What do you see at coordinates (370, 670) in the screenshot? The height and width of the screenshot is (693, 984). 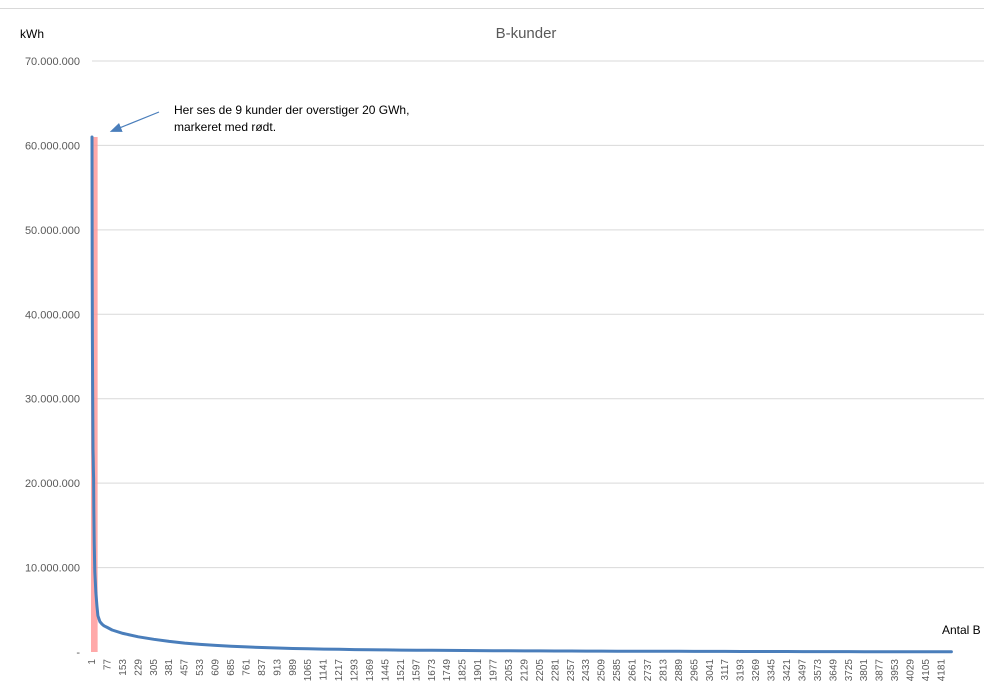 I see `x-tick-label: 1369` at bounding box center [370, 670].